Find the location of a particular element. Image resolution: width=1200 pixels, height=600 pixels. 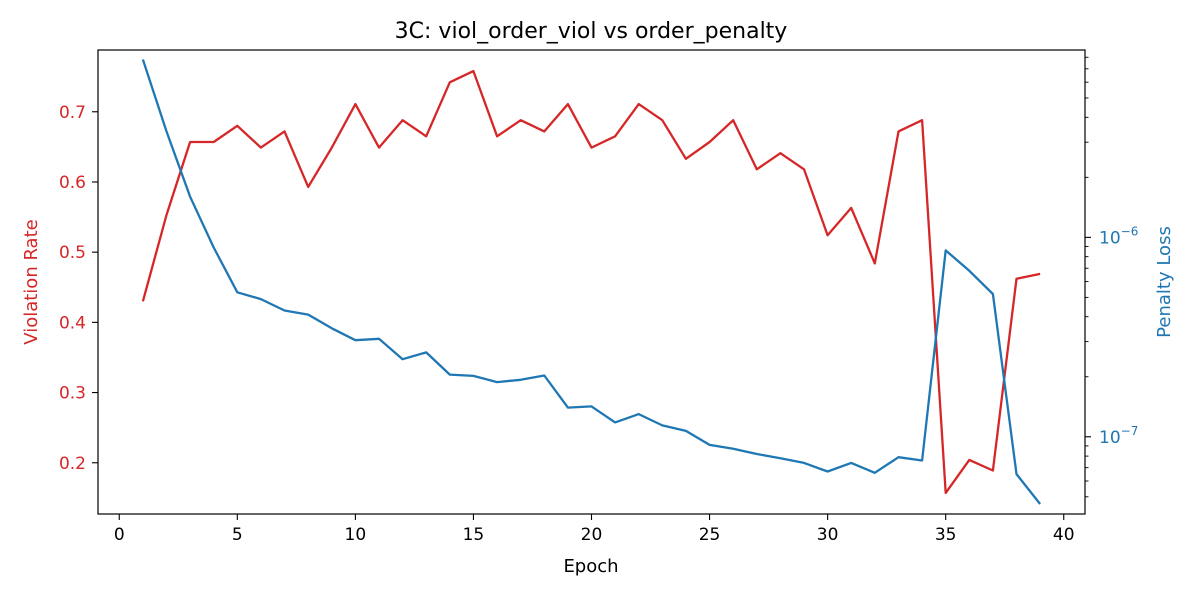

left-y-tick-label: 0.4 is located at coordinates (72, 323).